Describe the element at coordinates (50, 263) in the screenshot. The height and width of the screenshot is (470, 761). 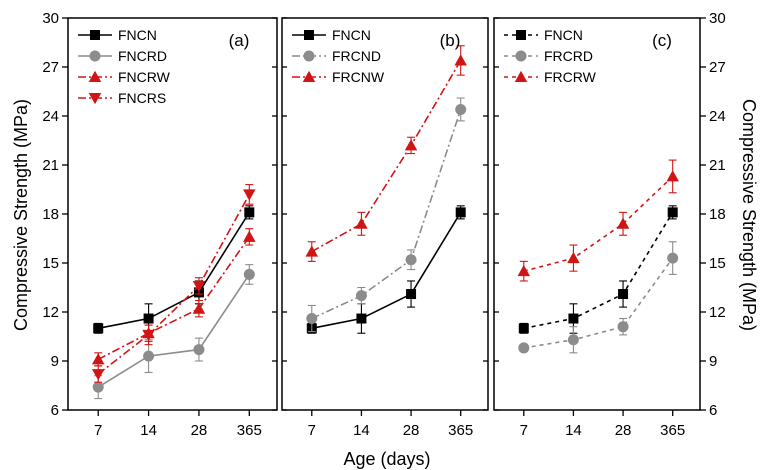
I see `y-tick-label-left: 15` at that location.